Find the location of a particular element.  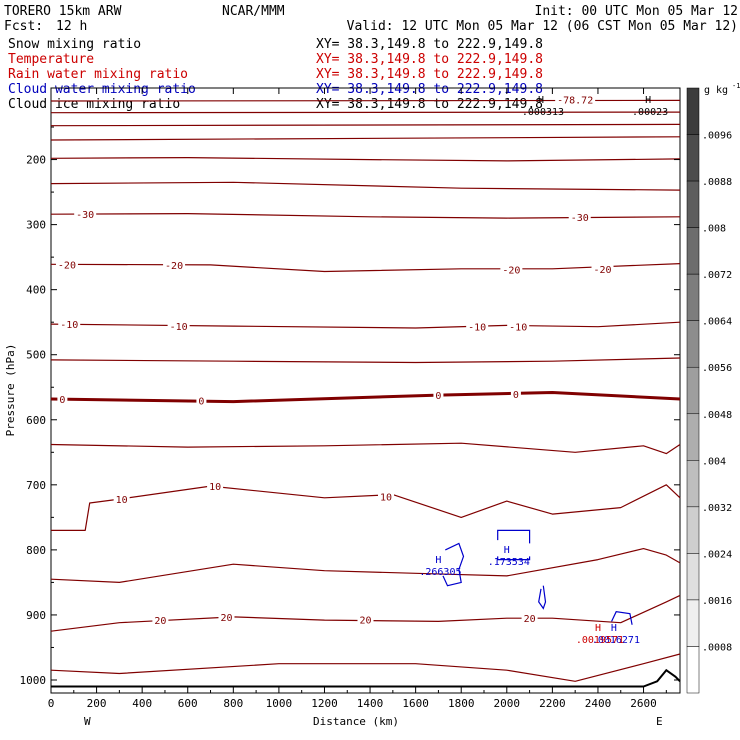

y-tick-label: 200 is located at coordinates (36, 160).